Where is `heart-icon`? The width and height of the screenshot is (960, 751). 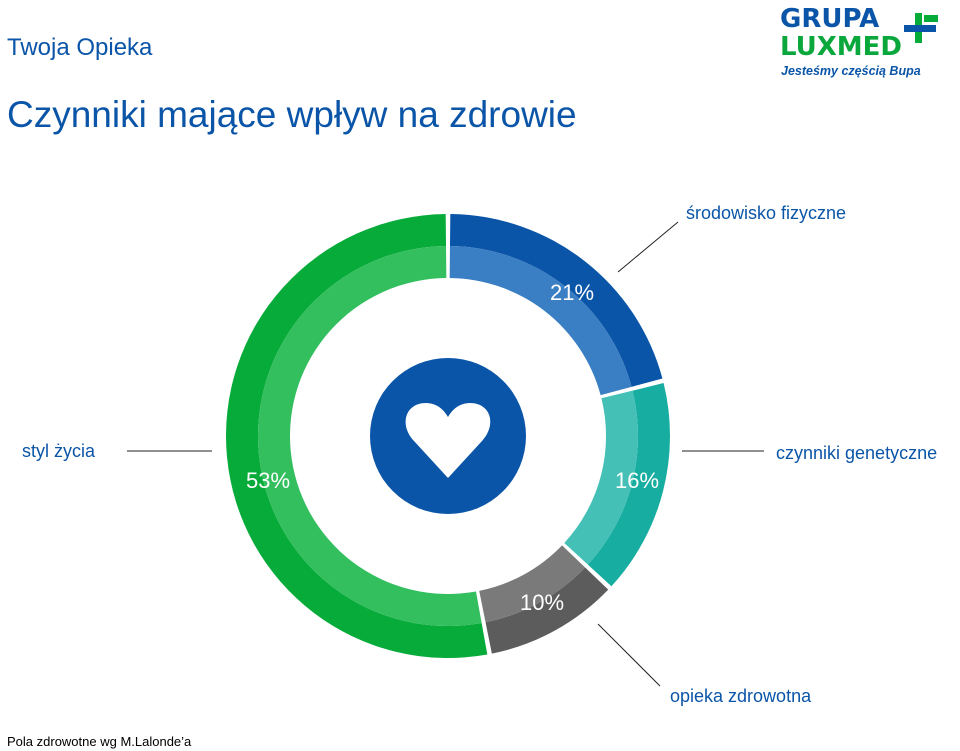
heart-icon is located at coordinates (448, 440).